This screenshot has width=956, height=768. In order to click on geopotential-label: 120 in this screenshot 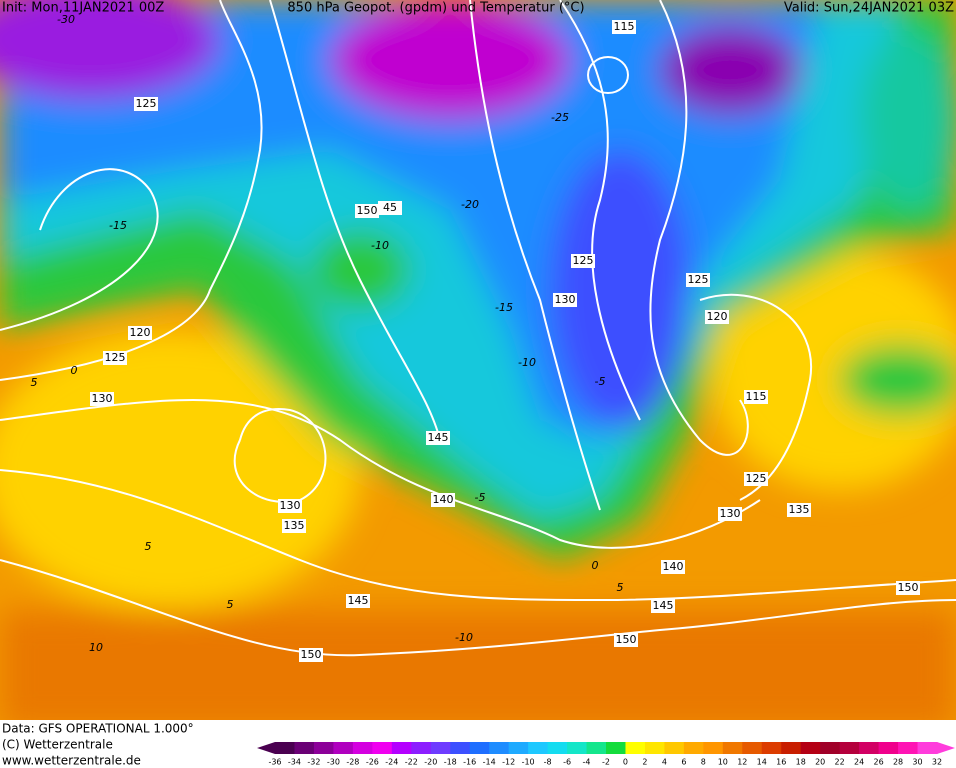, I will do `click(140, 332)`.